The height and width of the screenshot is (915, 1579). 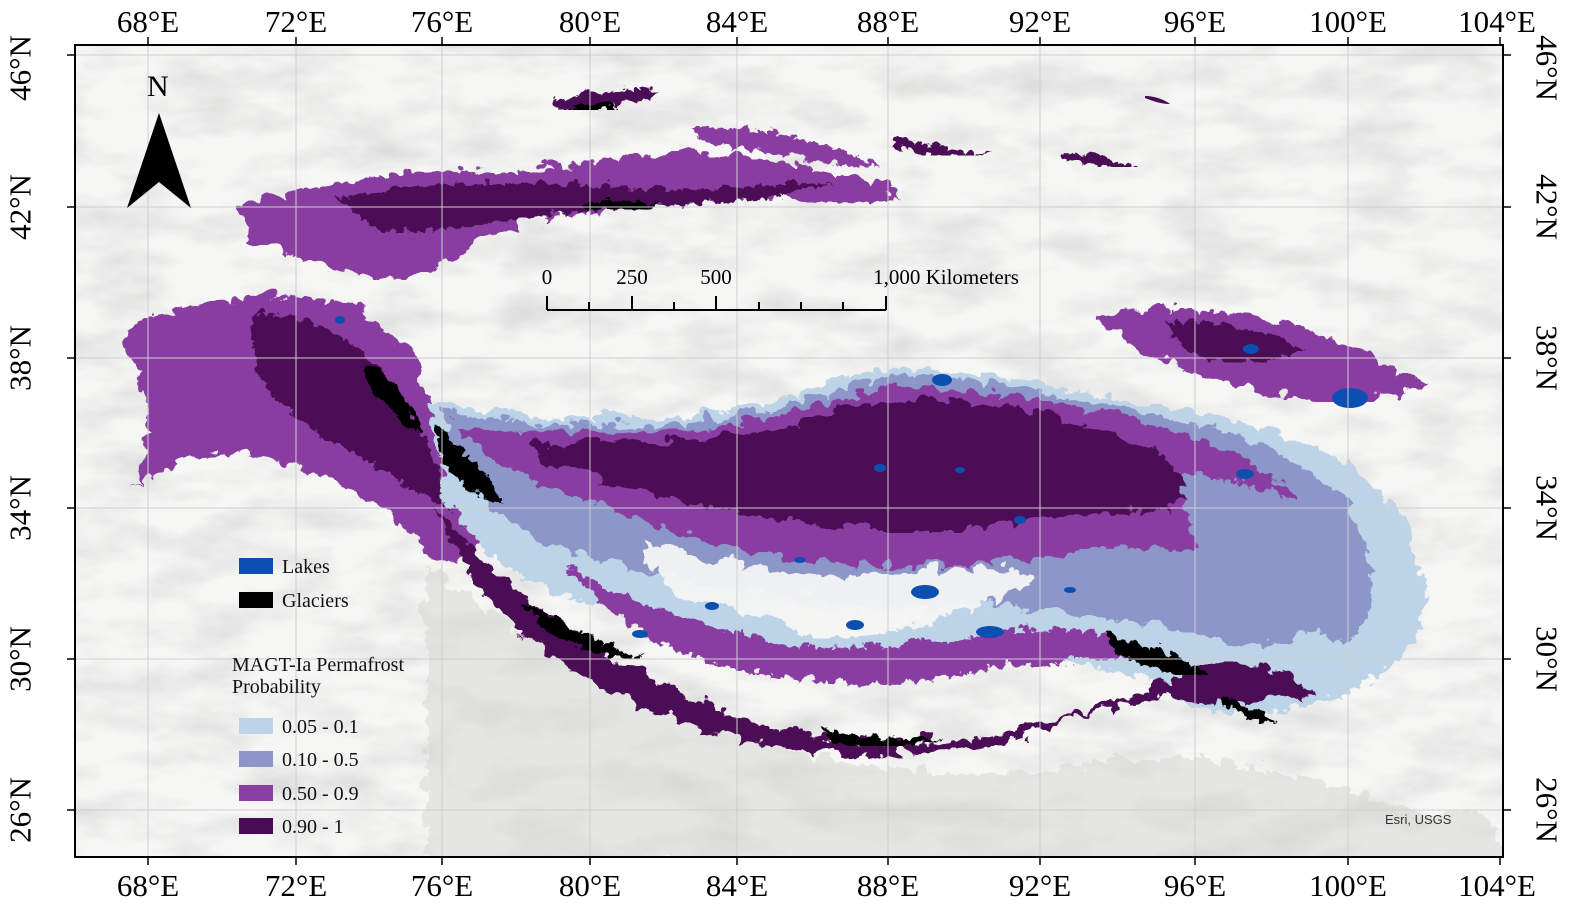 What do you see at coordinates (148, 885) in the screenshot?
I see `lon-label-bottom: 68°E` at bounding box center [148, 885].